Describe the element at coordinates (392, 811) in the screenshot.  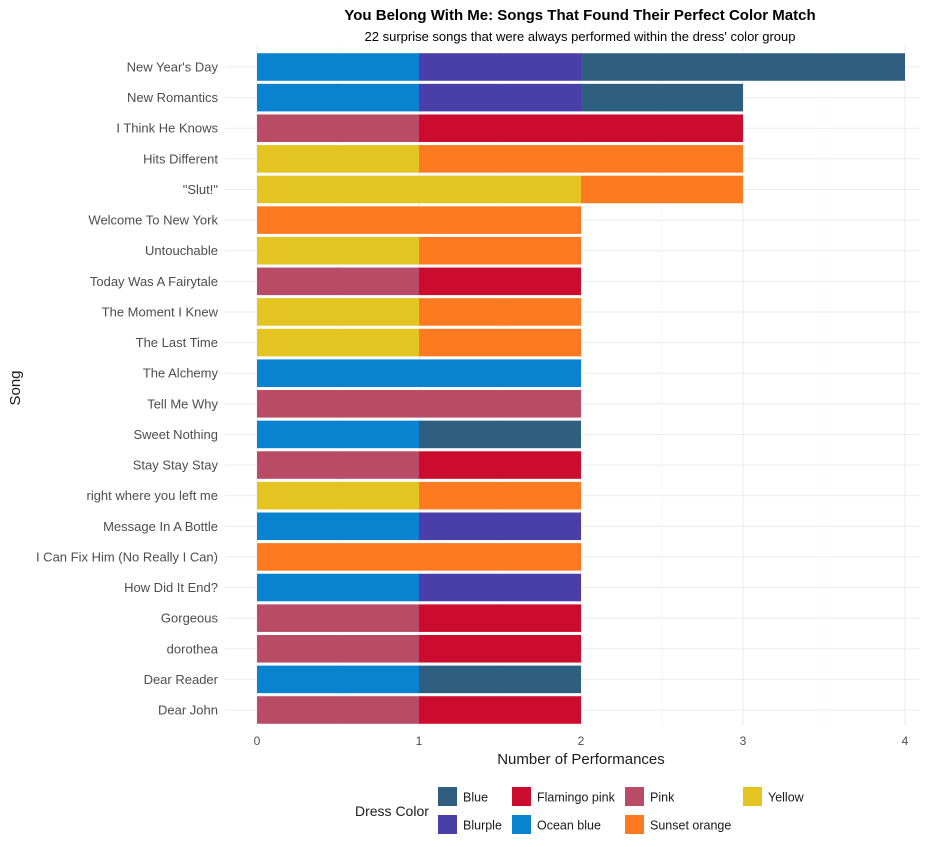
I see `legend-title: Dress Color` at that location.